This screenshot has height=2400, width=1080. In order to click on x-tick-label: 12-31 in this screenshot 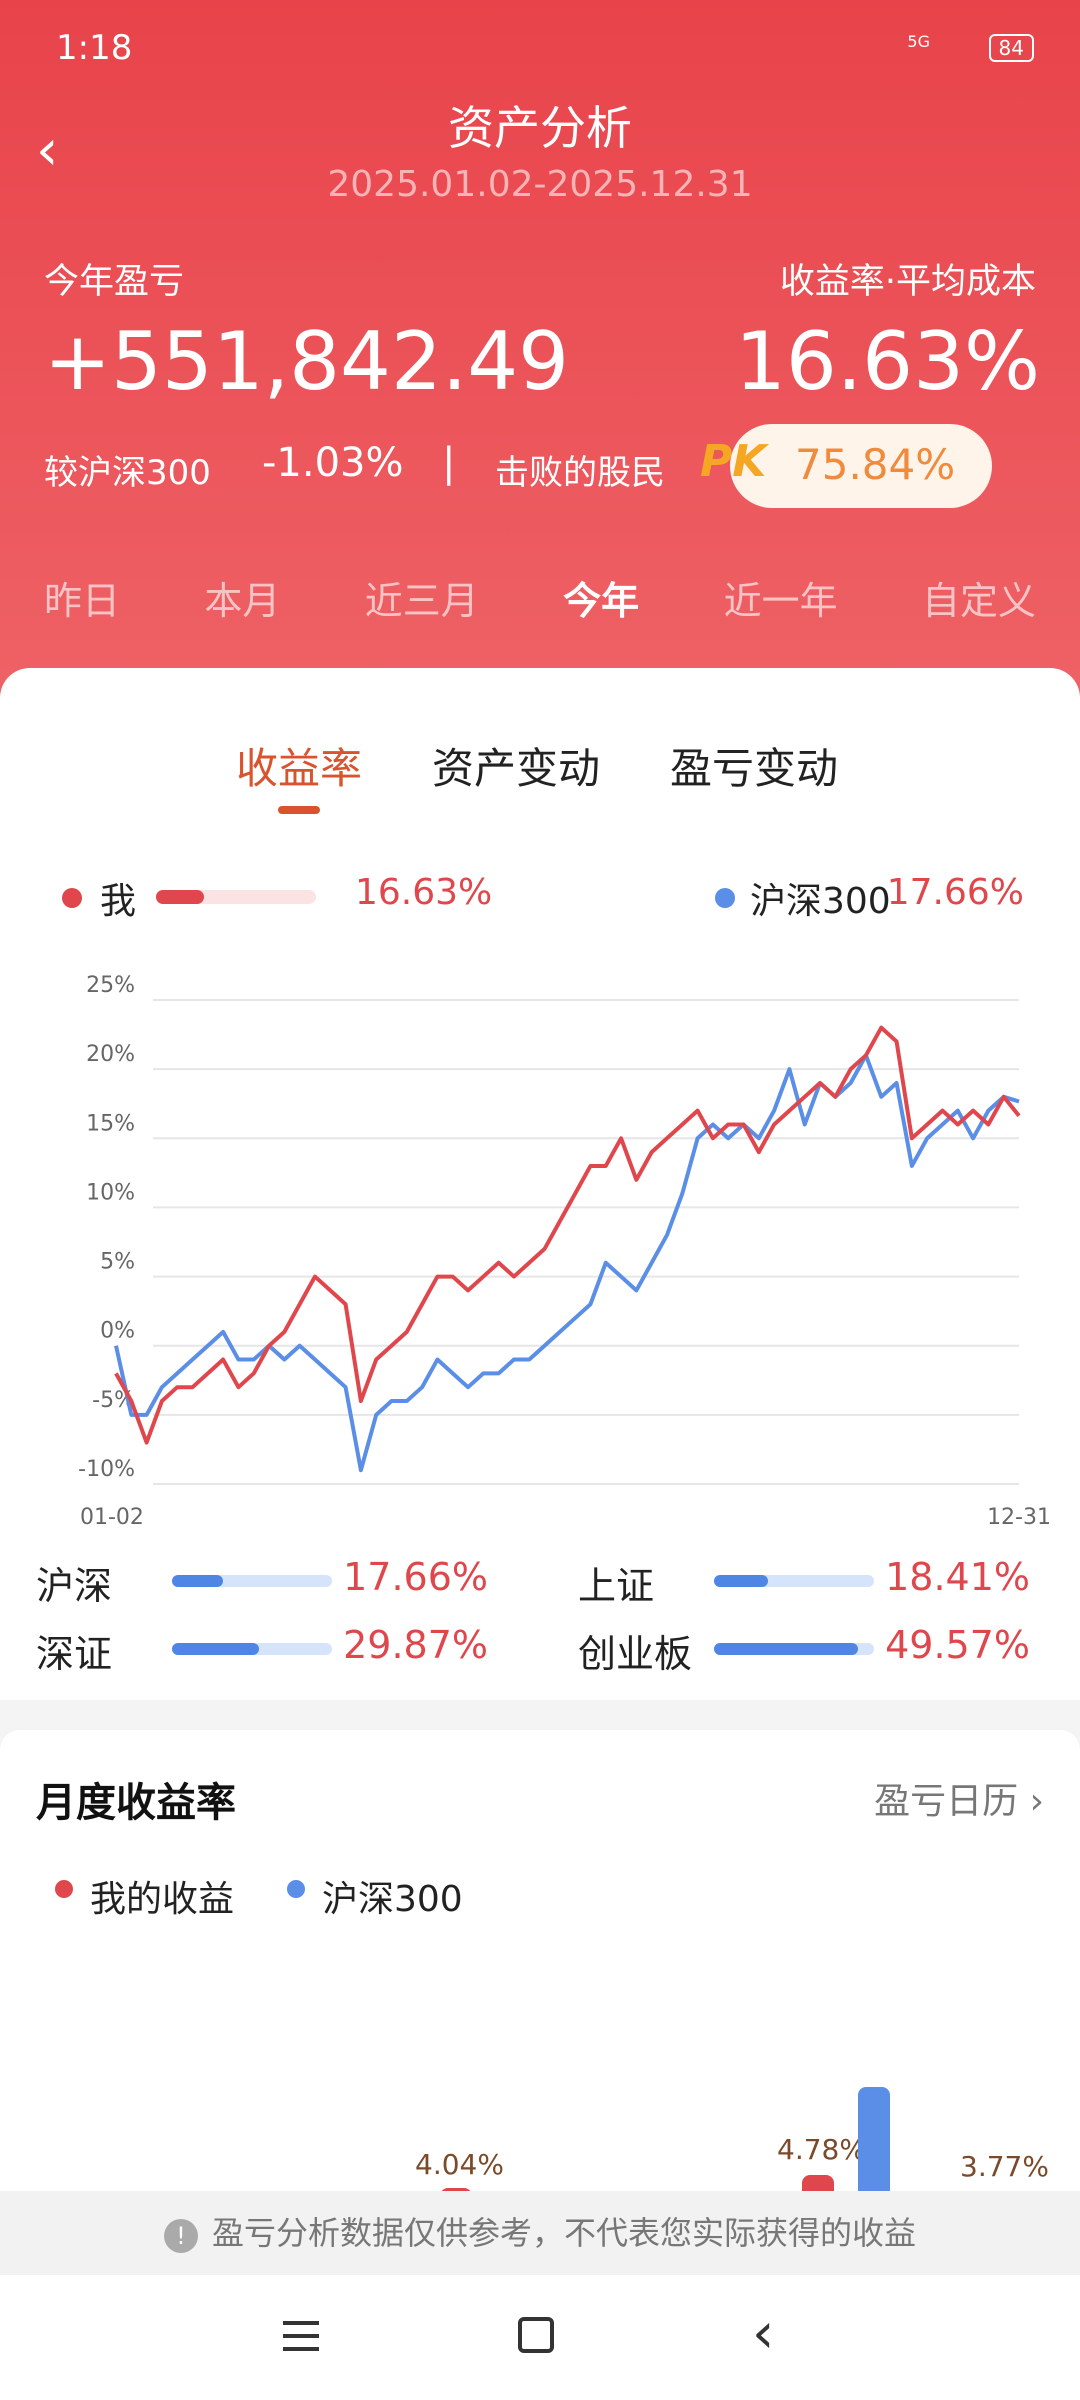, I will do `click(1019, 1517)`.